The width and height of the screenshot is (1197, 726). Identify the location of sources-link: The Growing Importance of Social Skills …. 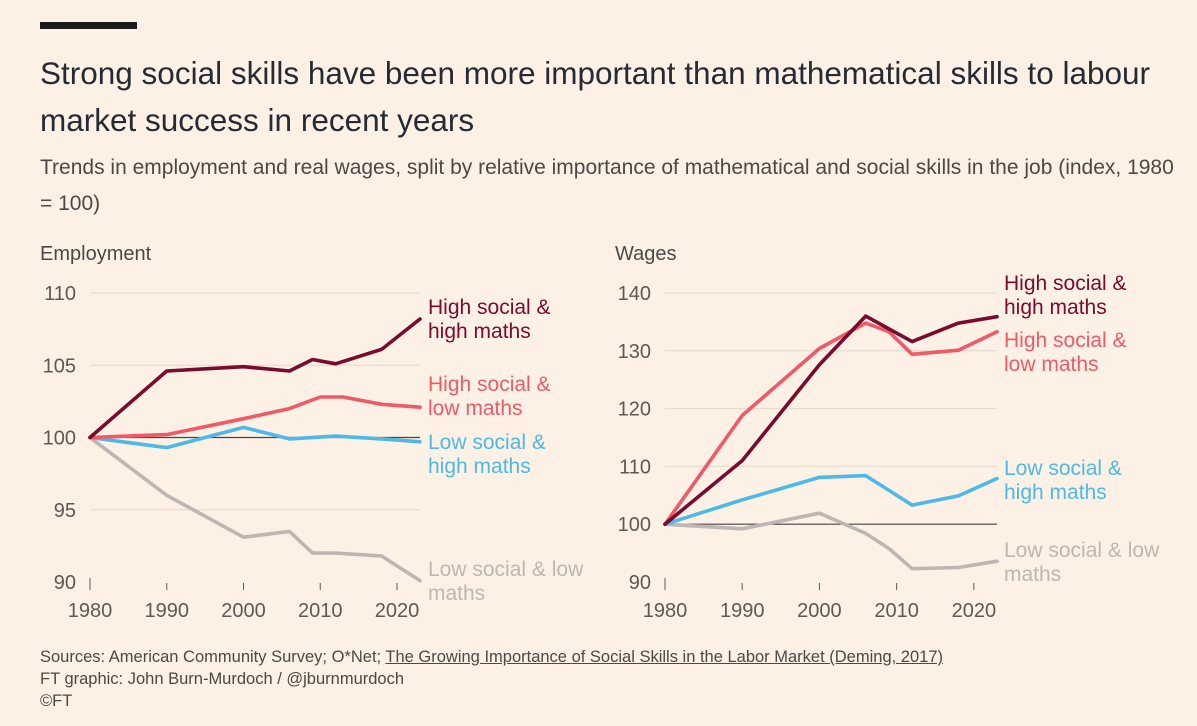
(664, 657).